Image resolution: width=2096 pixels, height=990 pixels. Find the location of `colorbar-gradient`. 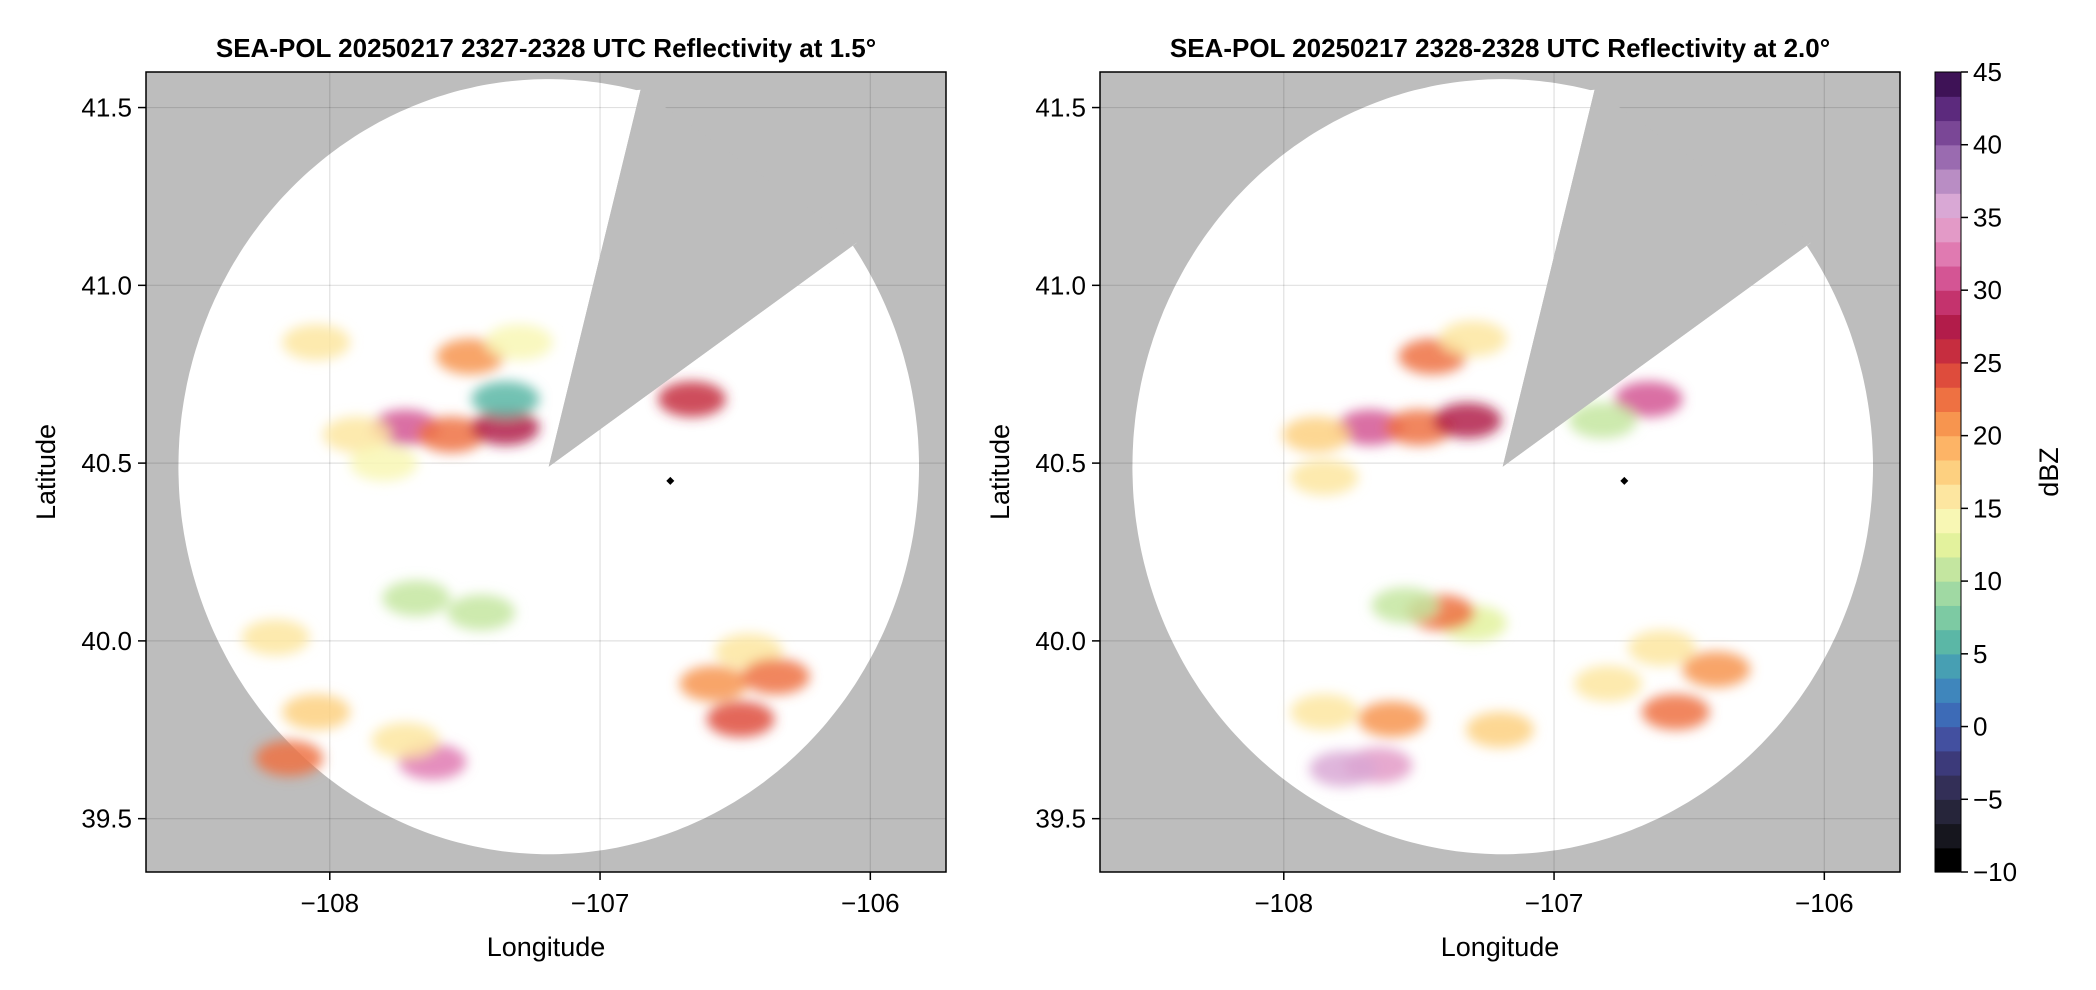

colorbar-gradient is located at coordinates (1948, 472).